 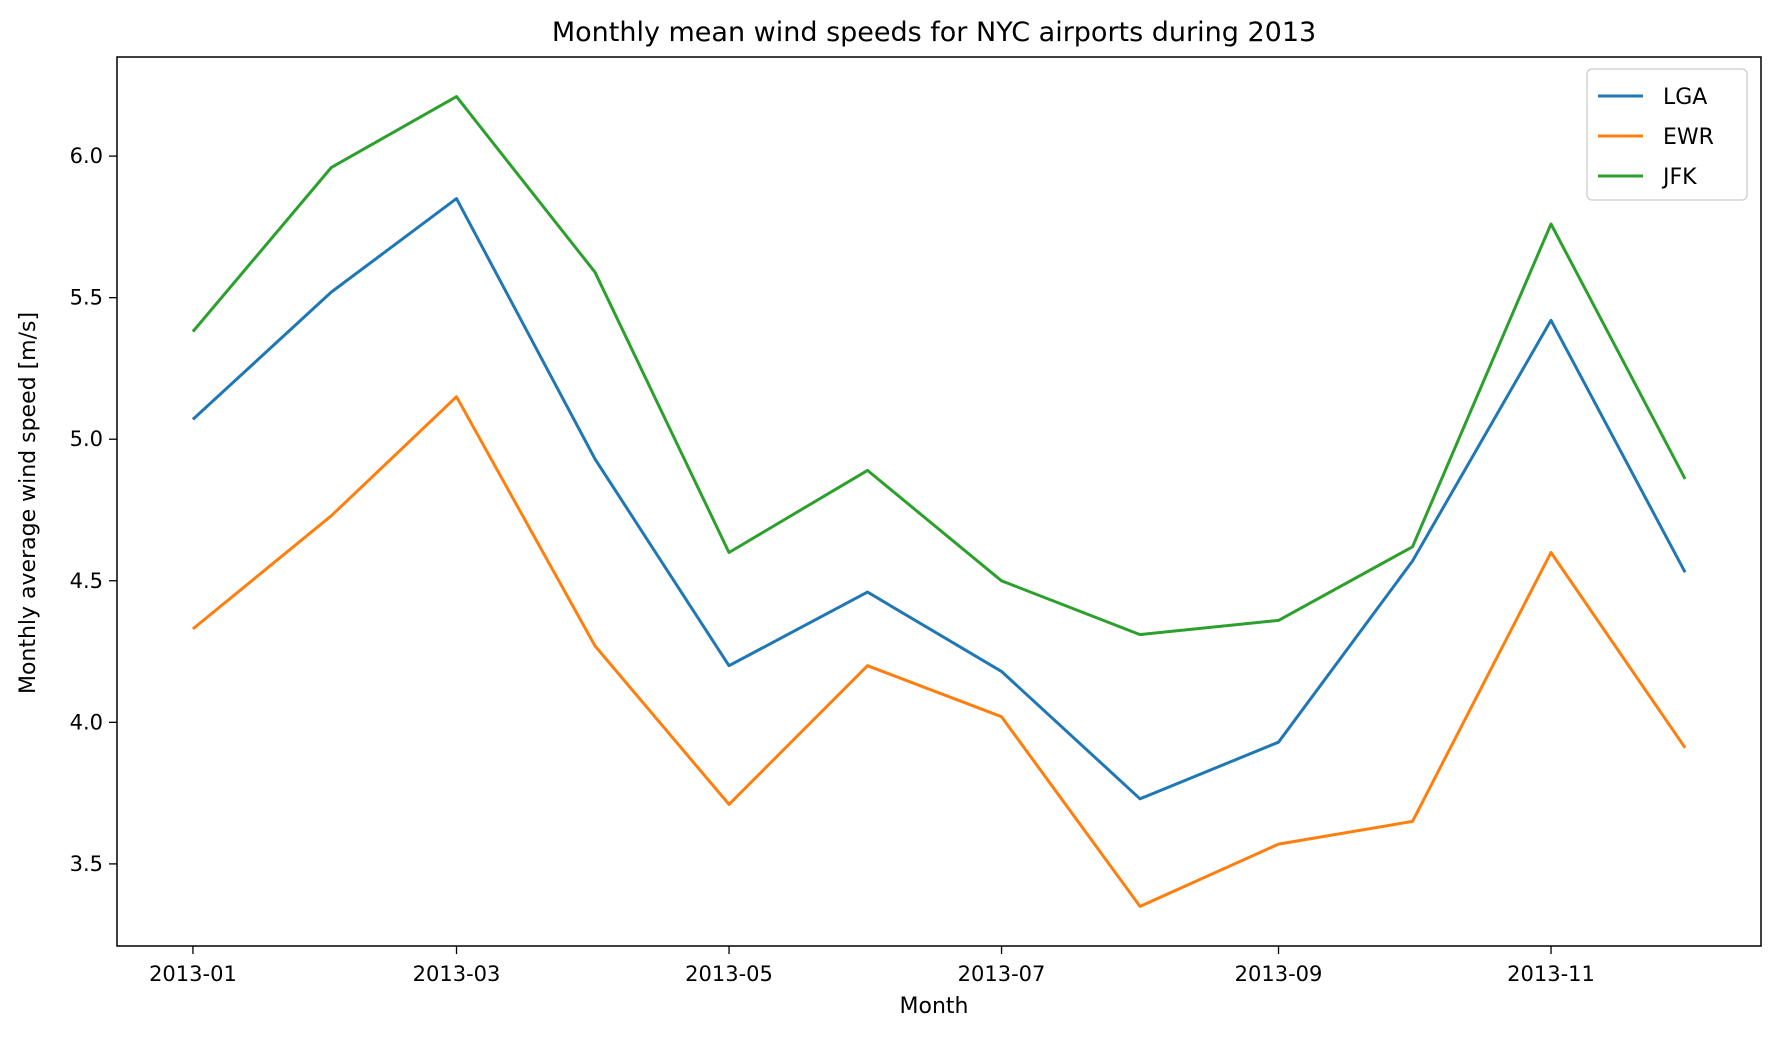 I want to click on x-axis-label: Month, so click(x=934, y=1006).